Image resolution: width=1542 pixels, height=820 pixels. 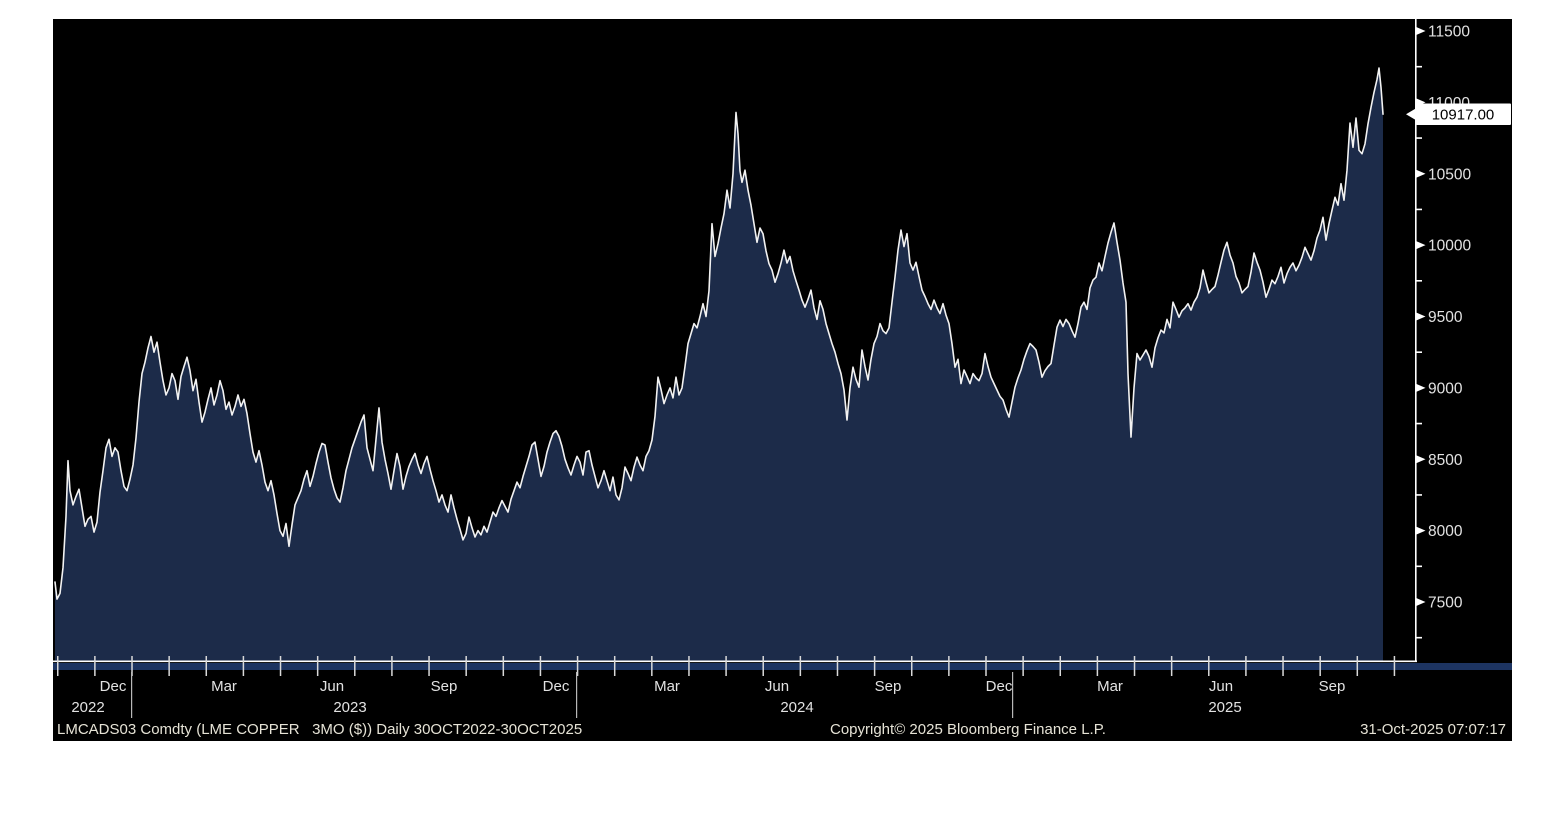 I want to click on y-axis-label: 11500, so click(x=1449, y=32).